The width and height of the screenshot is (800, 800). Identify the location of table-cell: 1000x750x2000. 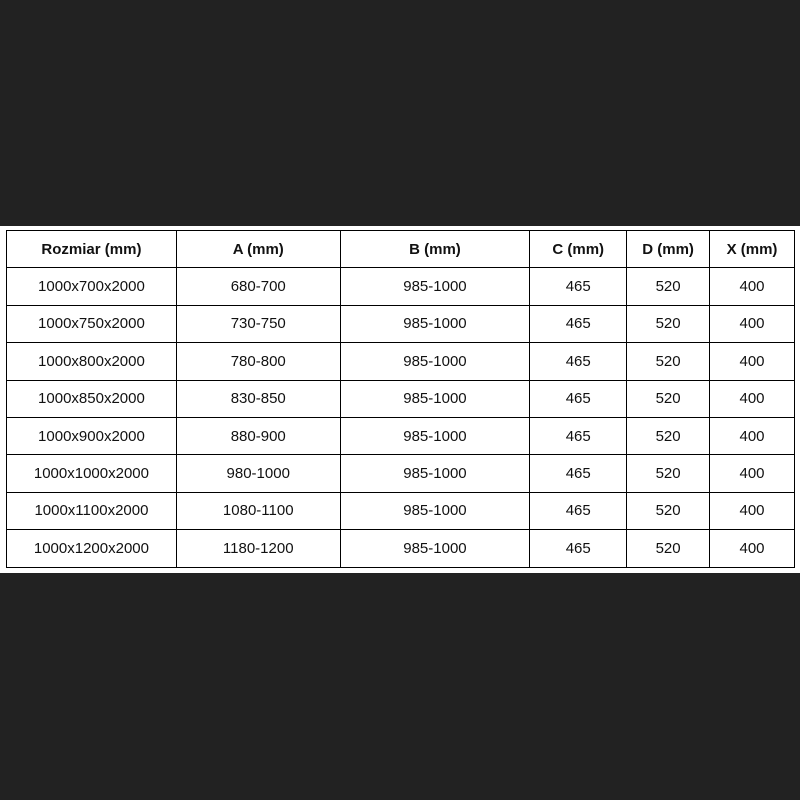
(91, 324).